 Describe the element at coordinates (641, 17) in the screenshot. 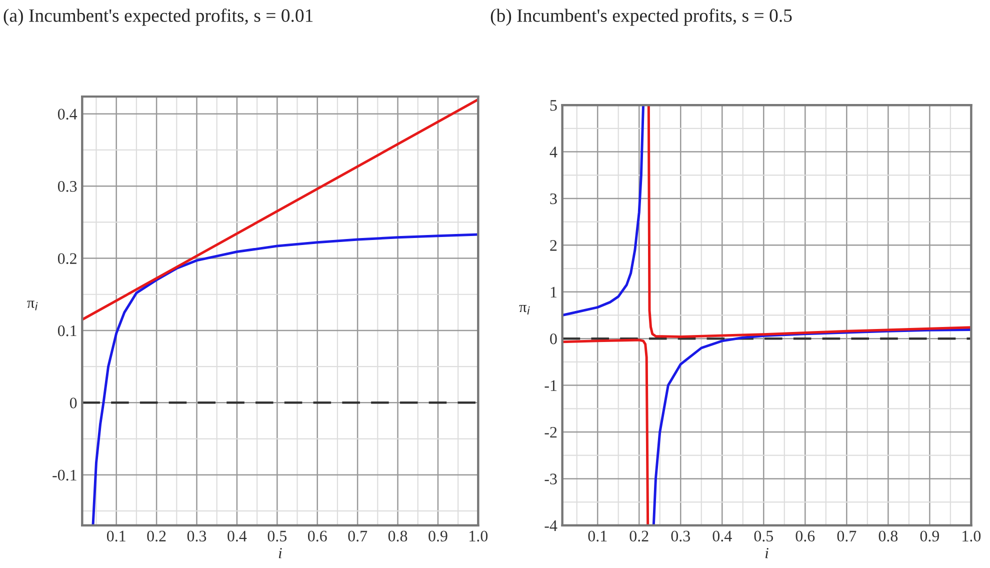

I see `chart-title: (b) Incumbent's expected profits, s = 0.5` at that location.